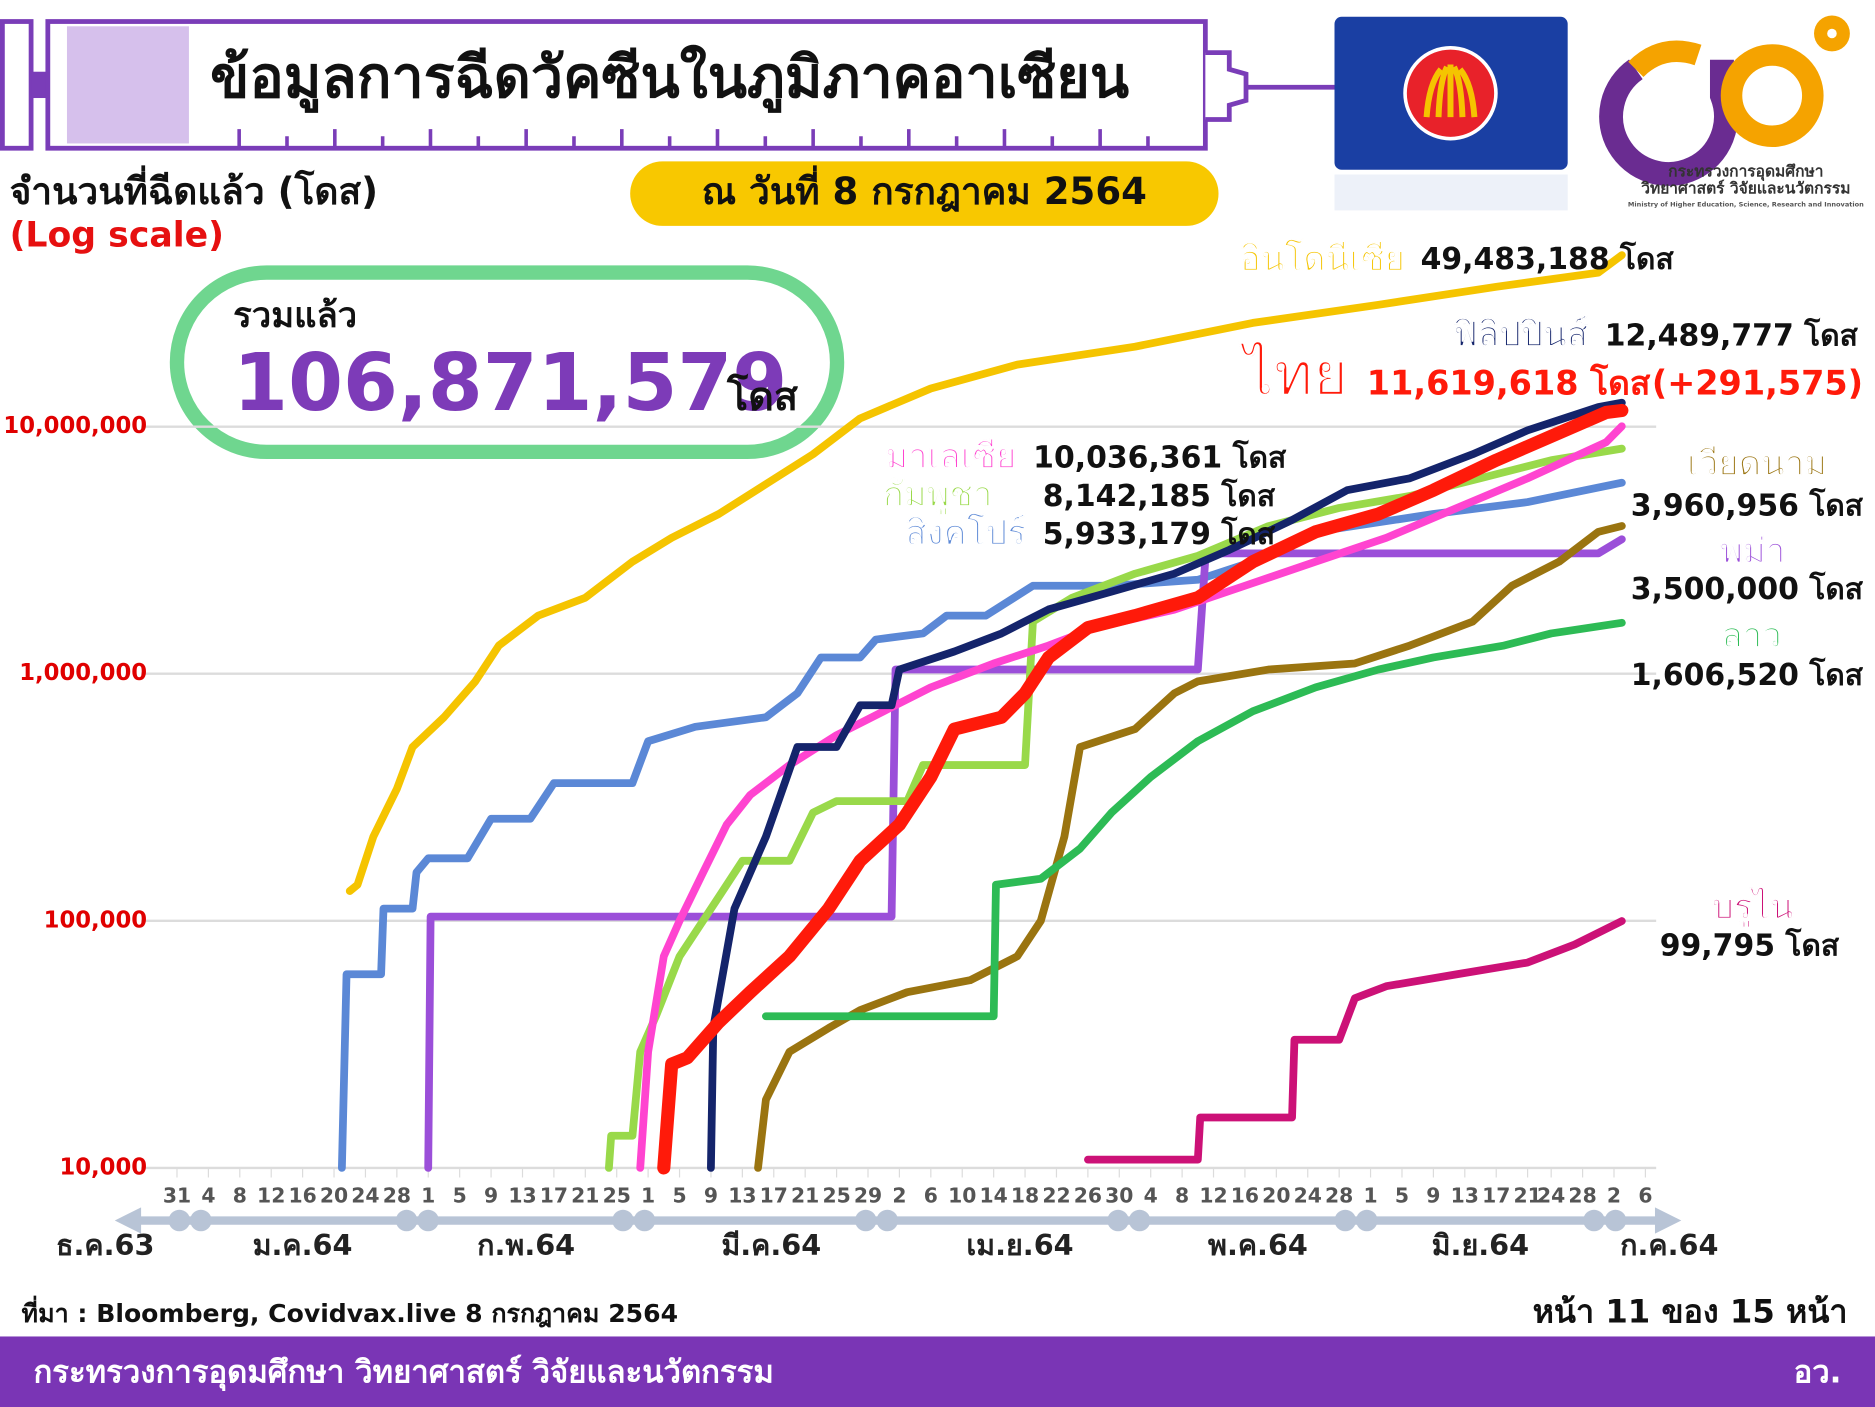 Image resolution: width=1875 pixels, height=1407 pixels. Describe the element at coordinates (303, 1245) in the screenshot. I see `month-label: ม.ค.64` at that location.